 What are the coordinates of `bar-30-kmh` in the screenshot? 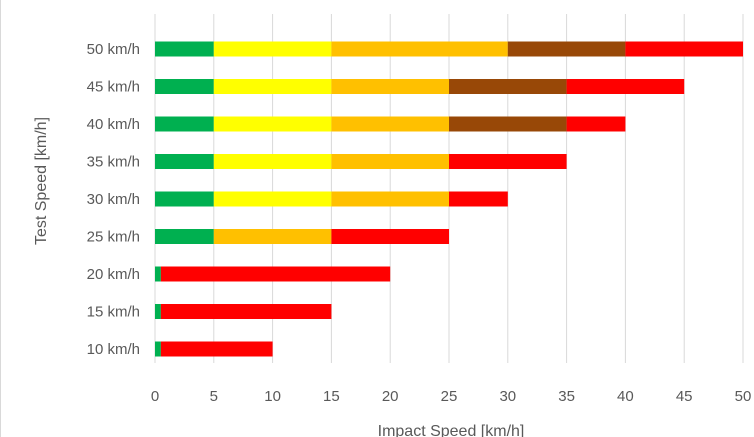 It's located at (331, 199).